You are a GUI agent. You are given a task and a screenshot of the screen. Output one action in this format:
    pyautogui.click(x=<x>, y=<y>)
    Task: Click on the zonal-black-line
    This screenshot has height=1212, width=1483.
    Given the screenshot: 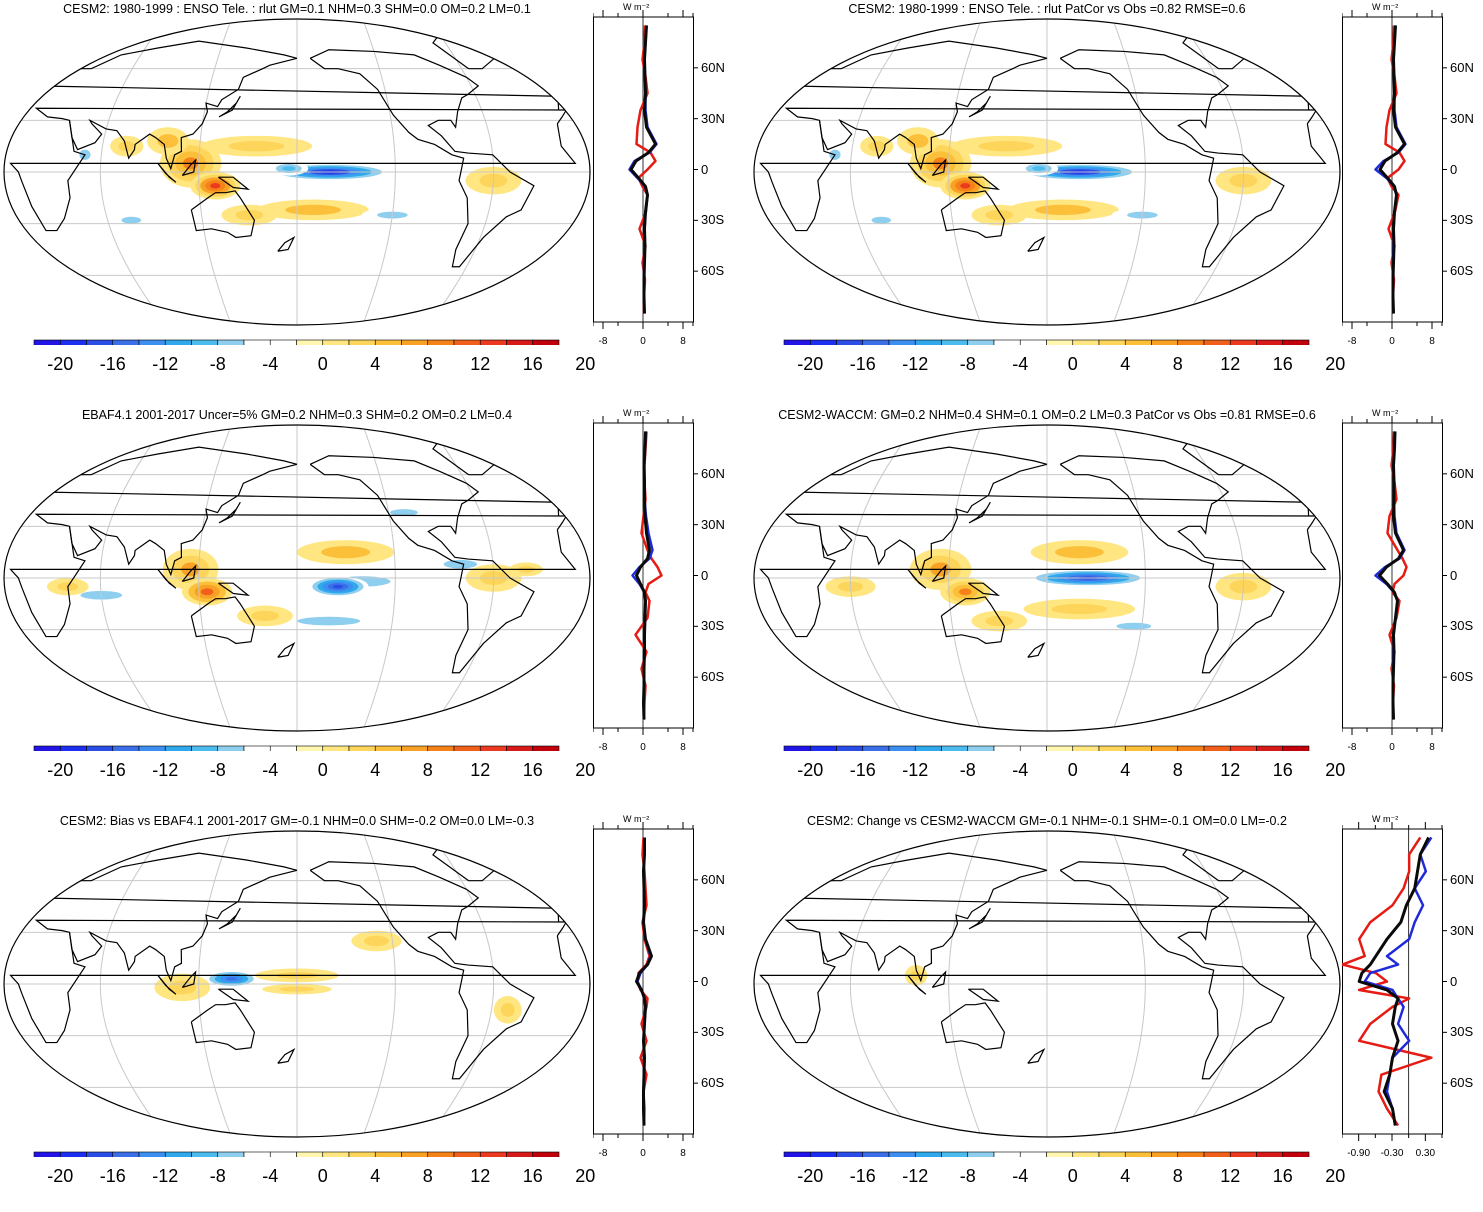 What is the action you would take?
    pyautogui.click(x=644, y=981)
    